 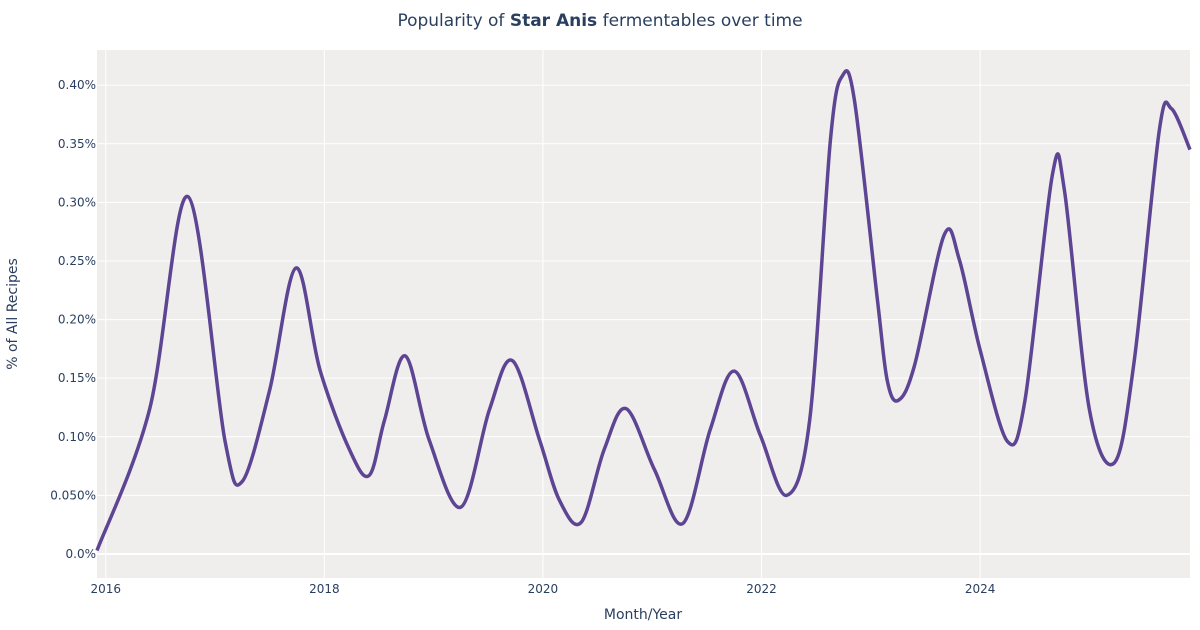 What do you see at coordinates (980, 589) in the screenshot?
I see `x-tick-label: 2024` at bounding box center [980, 589].